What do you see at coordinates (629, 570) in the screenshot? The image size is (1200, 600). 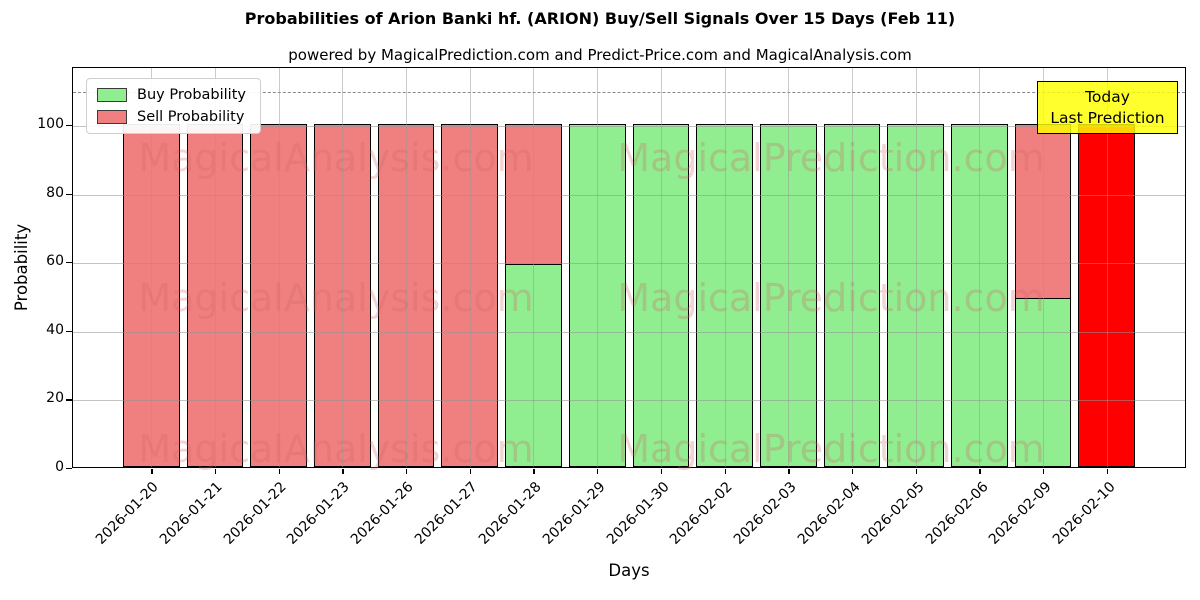 I see `x-axis-title: Days` at bounding box center [629, 570].